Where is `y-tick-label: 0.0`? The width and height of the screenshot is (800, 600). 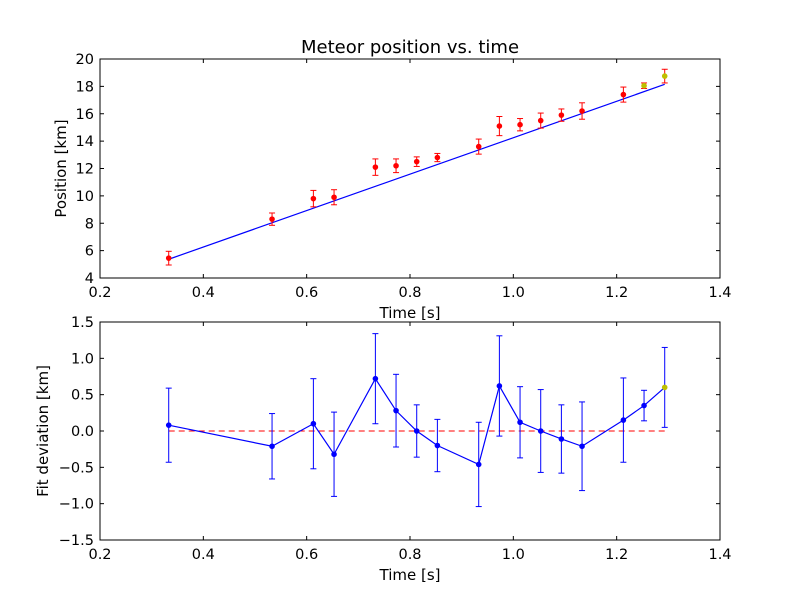
y-tick-label: 0.0 is located at coordinates (82, 432).